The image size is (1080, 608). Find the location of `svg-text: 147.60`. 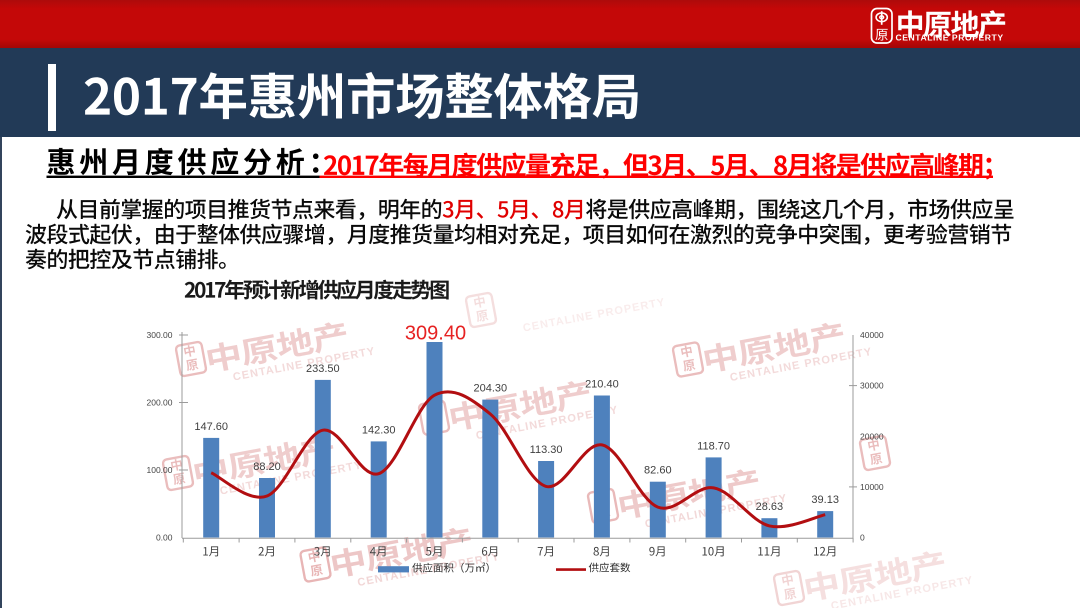

svg-text: 147.60 is located at coordinates (211, 427).